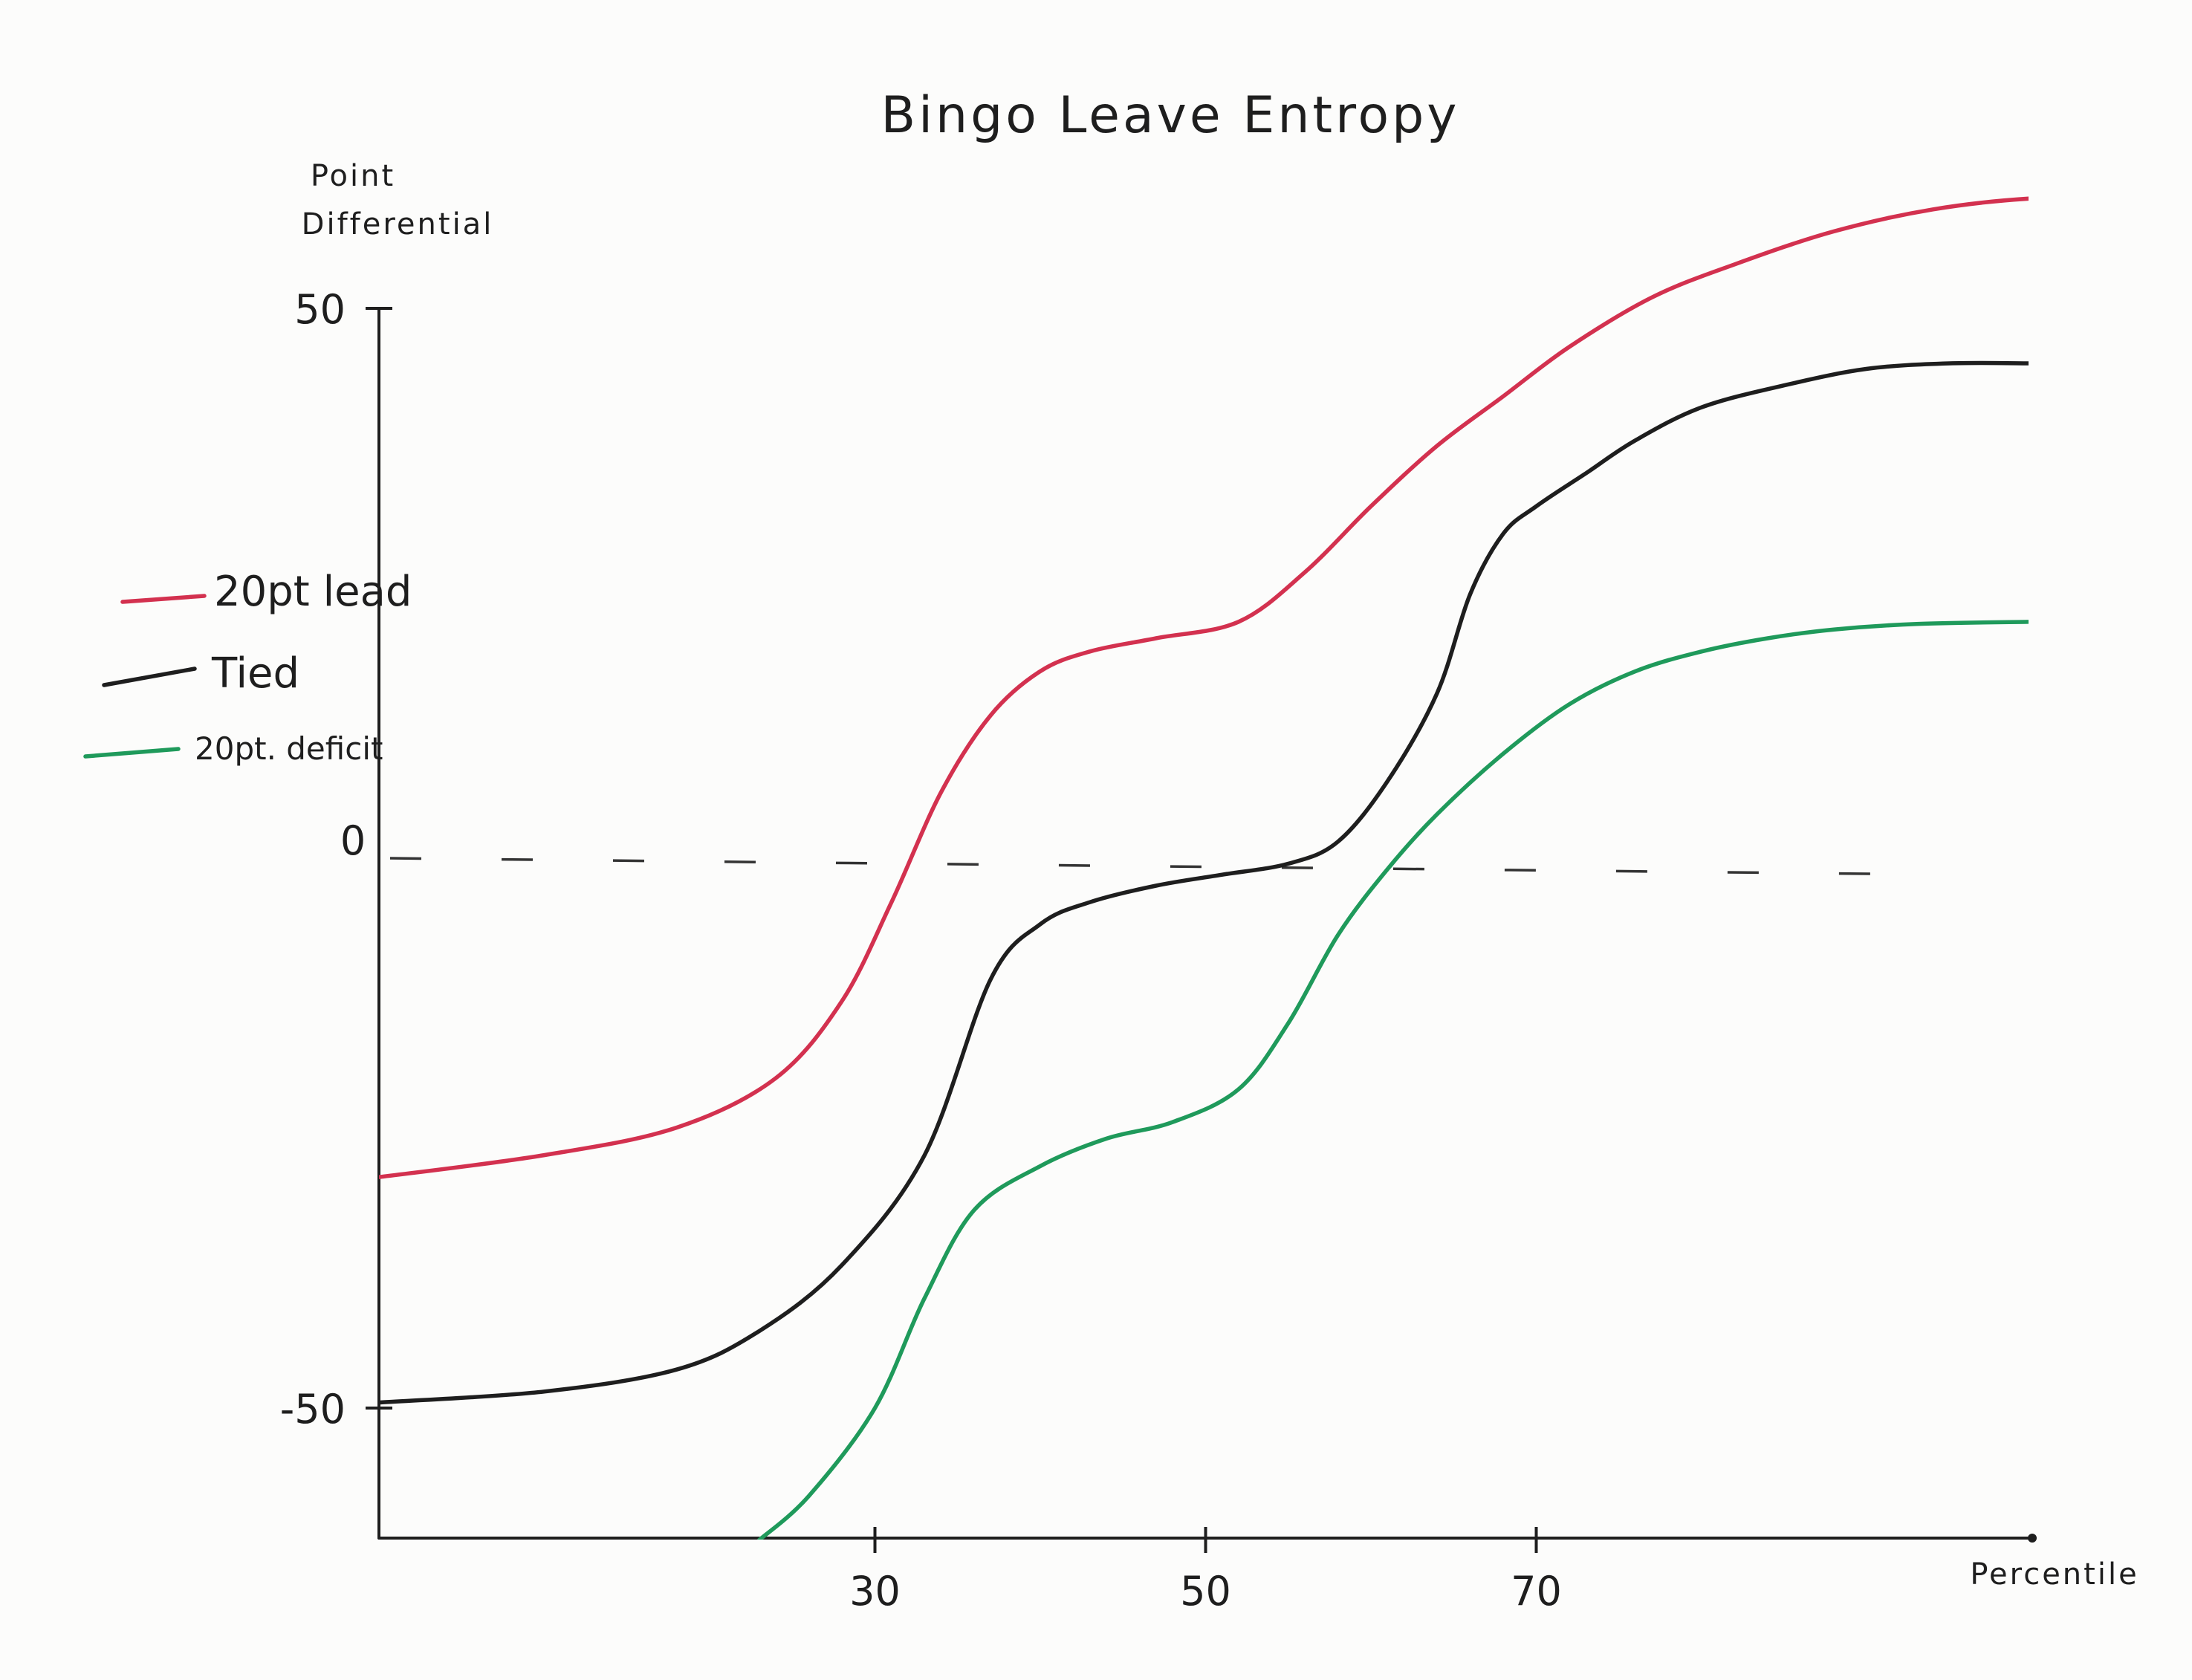 The height and width of the screenshot is (1680, 2192). I want to click on legend-label-deficit-20pt: 20pt. deficit, so click(289, 749).